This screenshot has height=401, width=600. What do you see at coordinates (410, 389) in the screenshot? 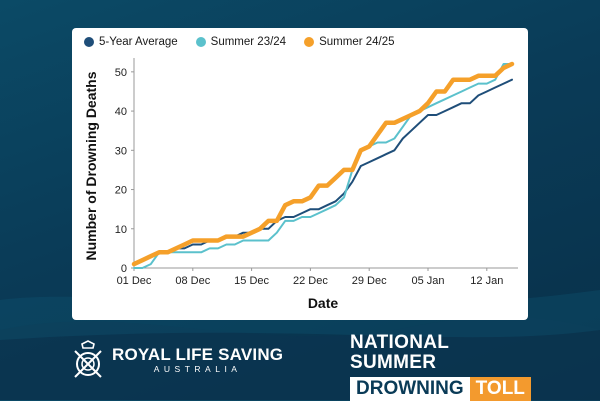
I see `toll-word-drowning: DROWNING` at bounding box center [410, 389].